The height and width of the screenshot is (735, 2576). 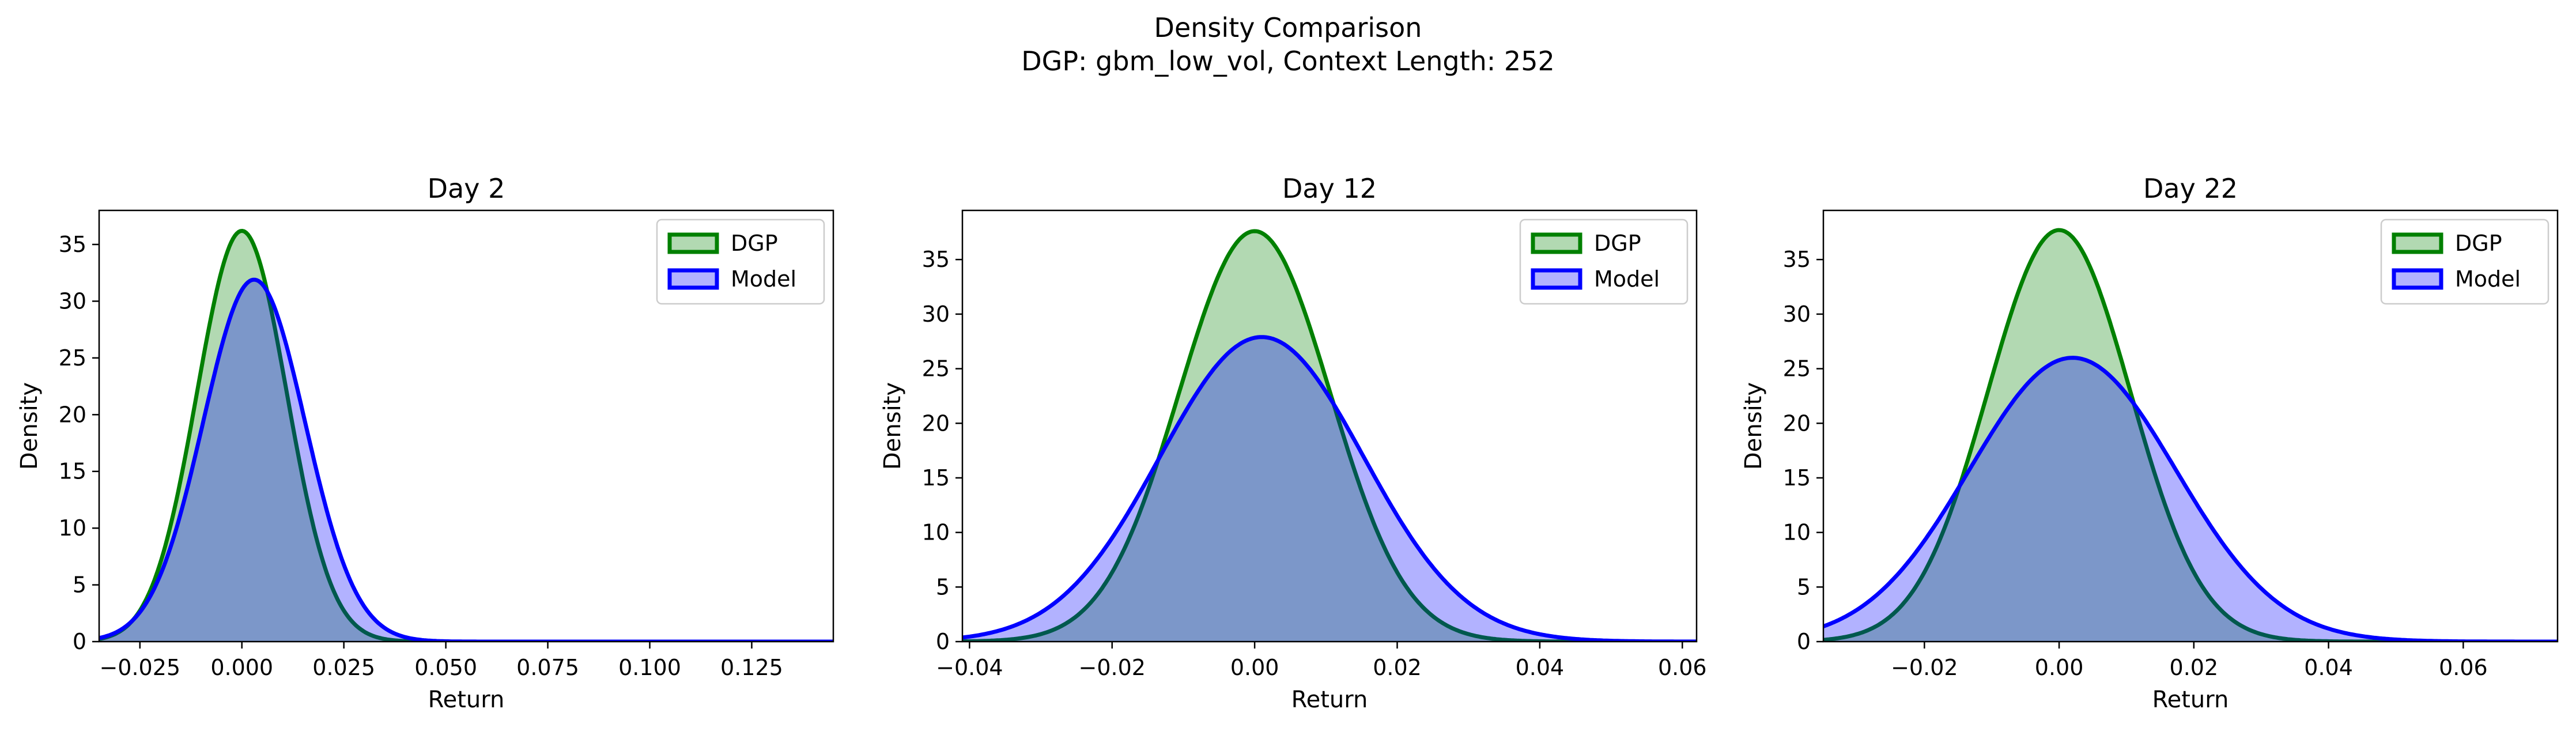 What do you see at coordinates (649, 667) in the screenshot?
I see `x-tick-label: 0.100` at bounding box center [649, 667].